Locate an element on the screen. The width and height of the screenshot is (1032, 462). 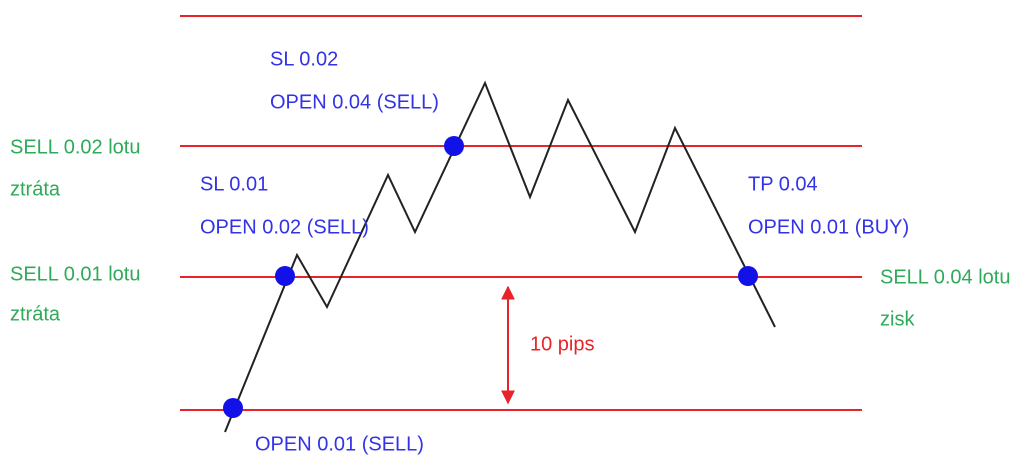
label: SL 0.02 is located at coordinates (304, 59).